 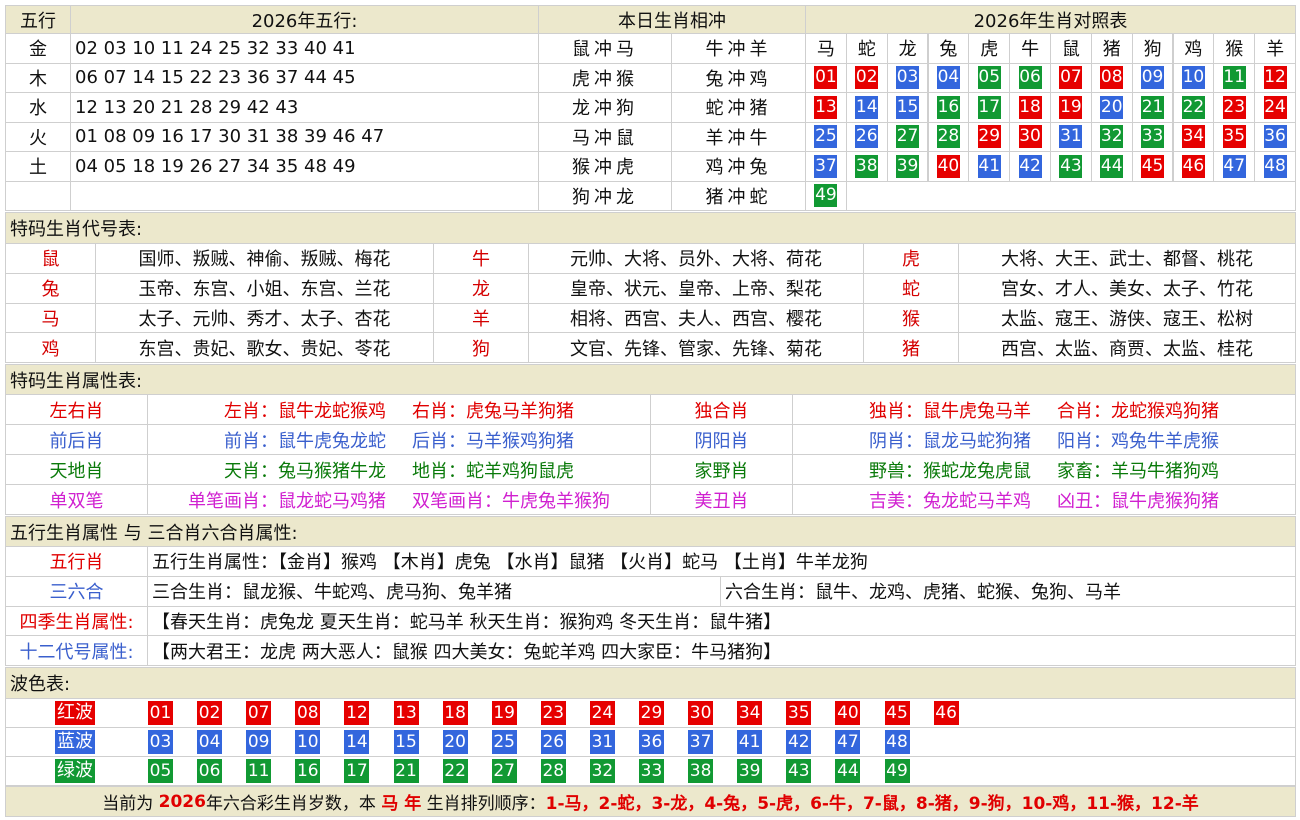 I want to click on attr-item: 右肖：虎兔马羊狗猪, so click(x=493, y=411).